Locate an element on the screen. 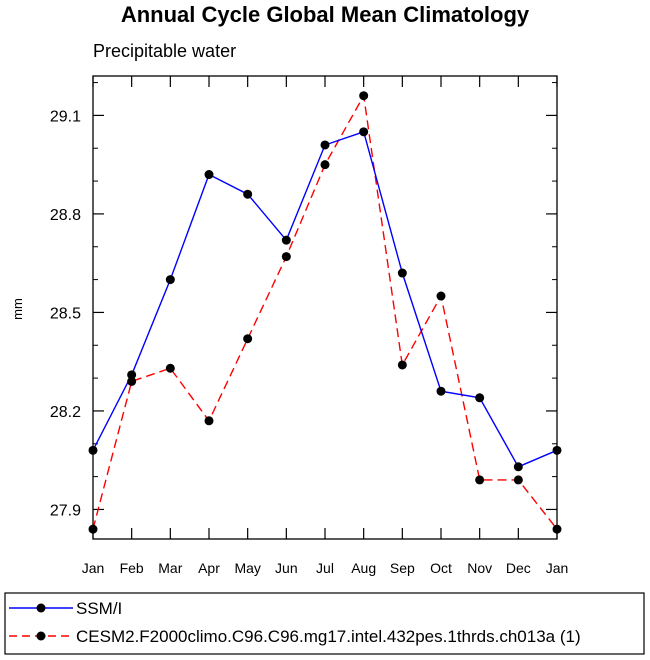 The width and height of the screenshot is (650, 660). y-tick-label: 27.9 is located at coordinates (65, 510).